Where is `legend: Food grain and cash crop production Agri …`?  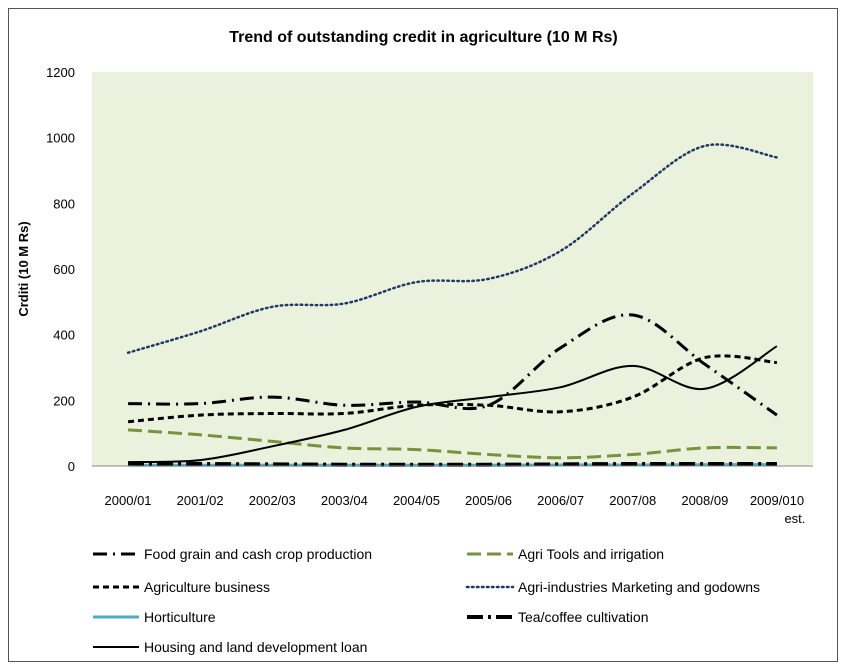 legend: Food grain and cash crop production Agri … is located at coordinates (426, 600).